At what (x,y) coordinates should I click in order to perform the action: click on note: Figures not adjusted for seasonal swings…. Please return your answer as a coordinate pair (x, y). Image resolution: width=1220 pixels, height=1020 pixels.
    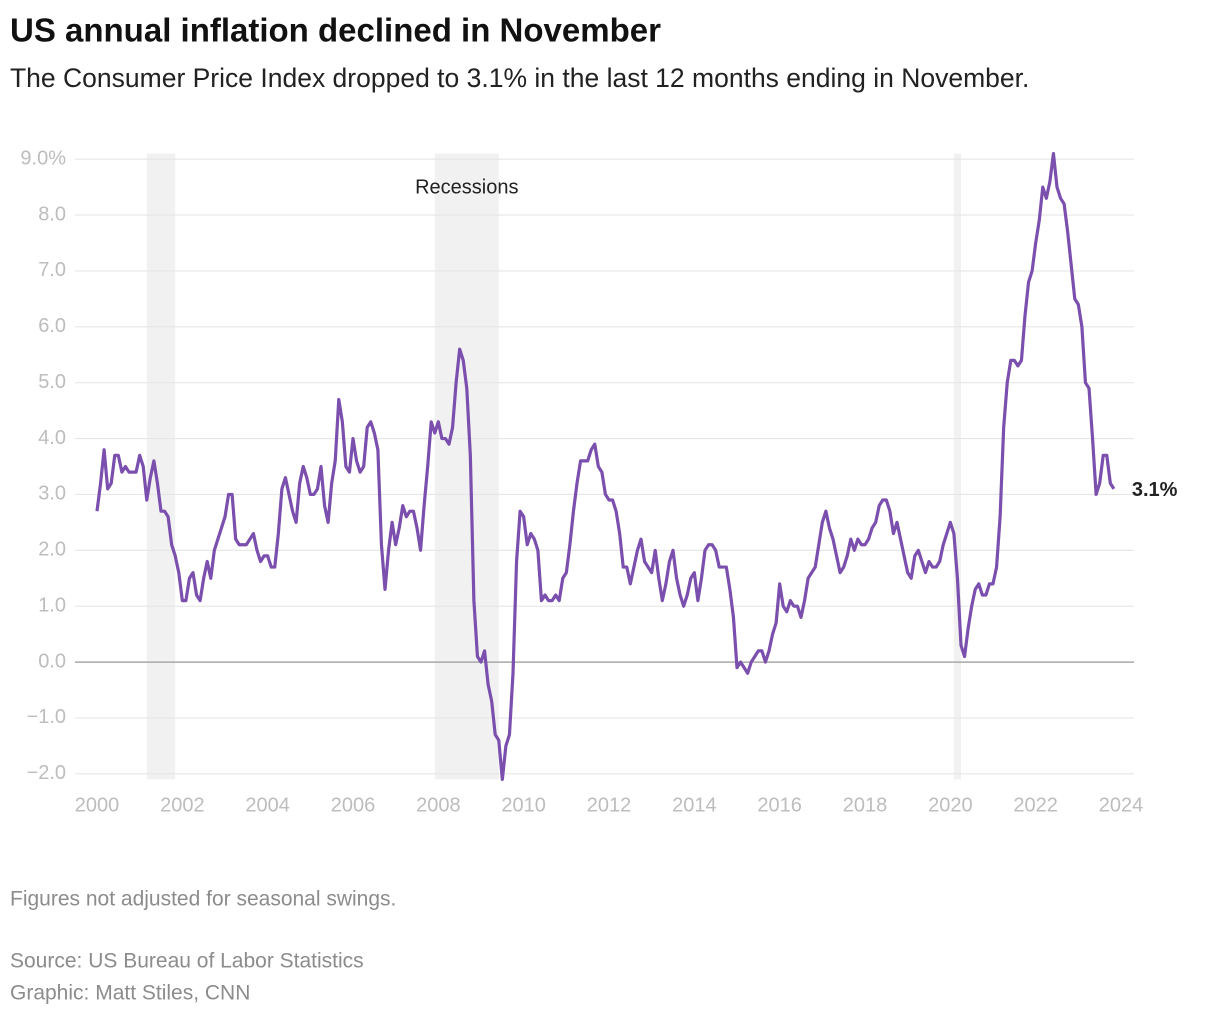
    Looking at the image, I should click on (203, 899).